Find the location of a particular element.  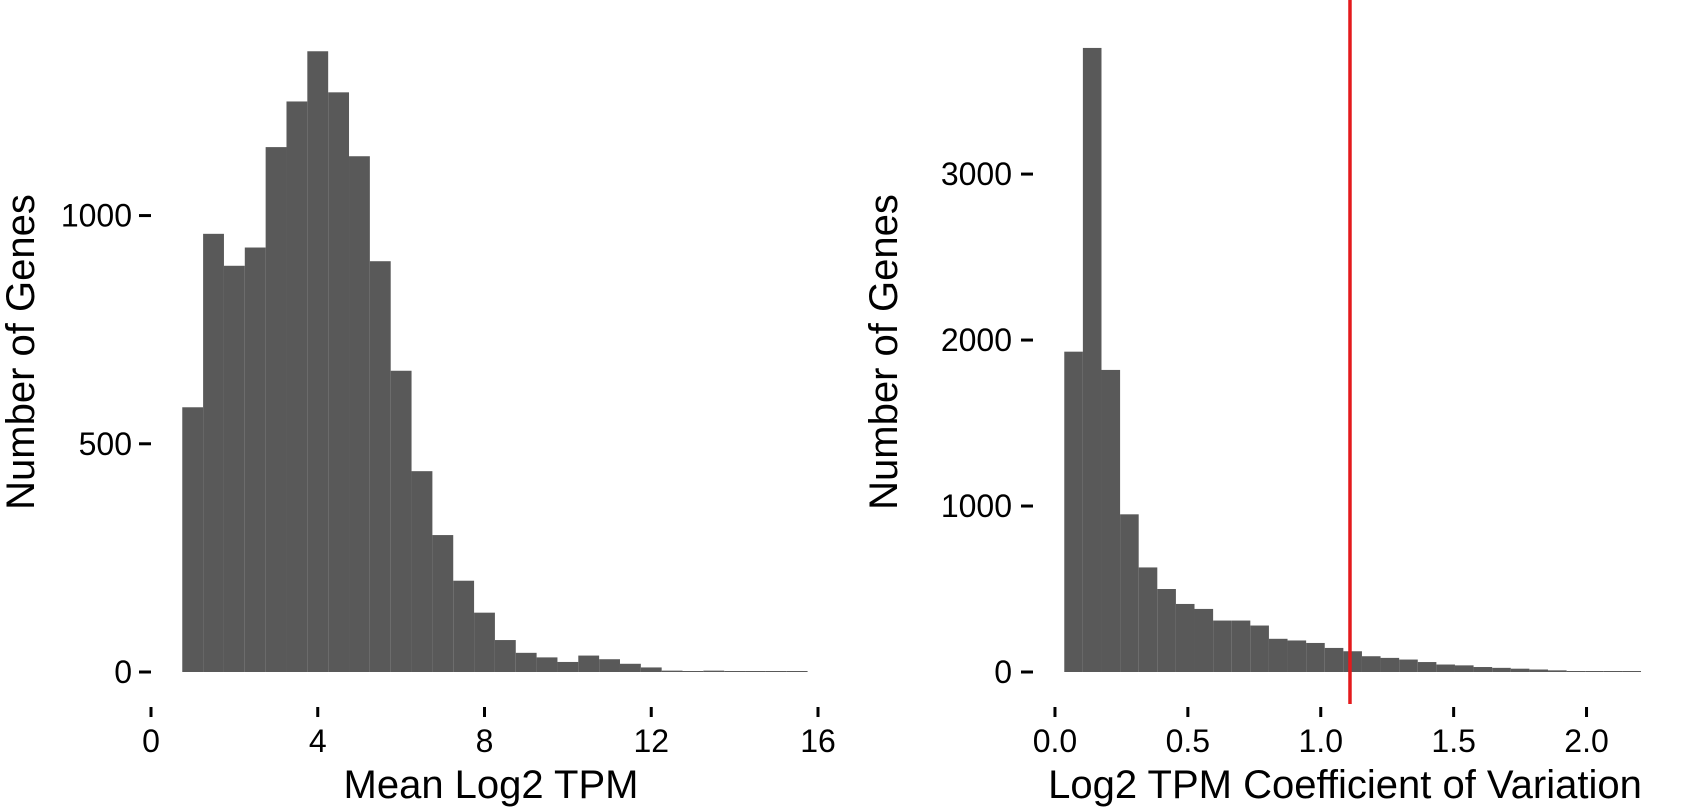

y-tick-label: 3000 is located at coordinates (976, 174).